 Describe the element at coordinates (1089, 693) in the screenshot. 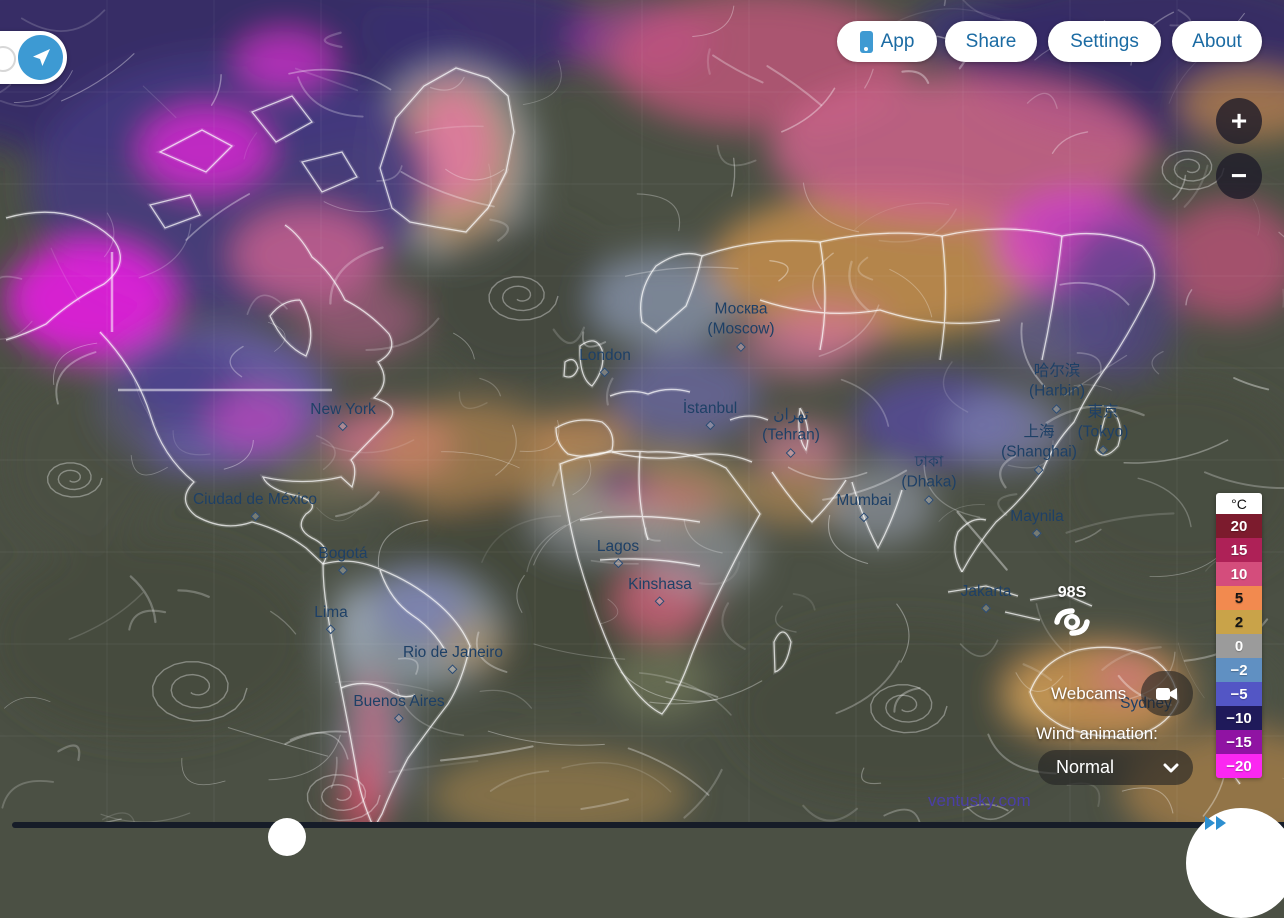

I see `webcams-label: Webcams` at that location.